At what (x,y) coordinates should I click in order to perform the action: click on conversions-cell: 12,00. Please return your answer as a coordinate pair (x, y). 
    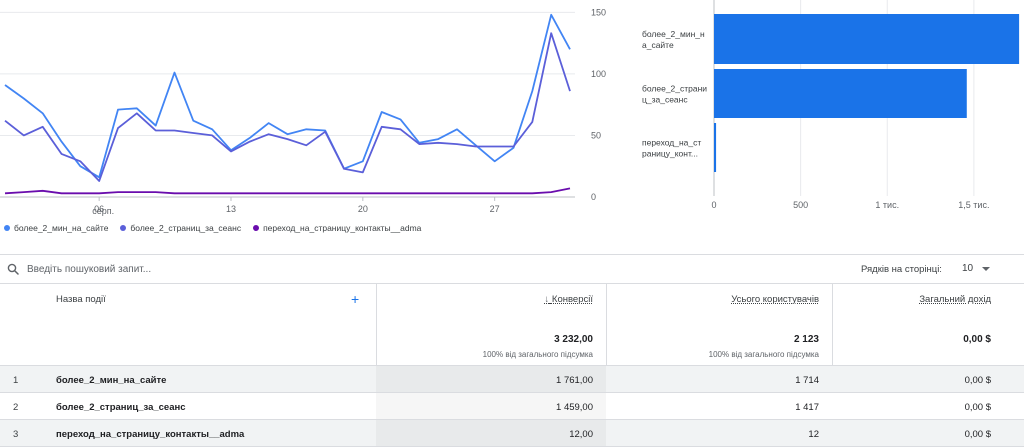
    Looking at the image, I should click on (581, 434).